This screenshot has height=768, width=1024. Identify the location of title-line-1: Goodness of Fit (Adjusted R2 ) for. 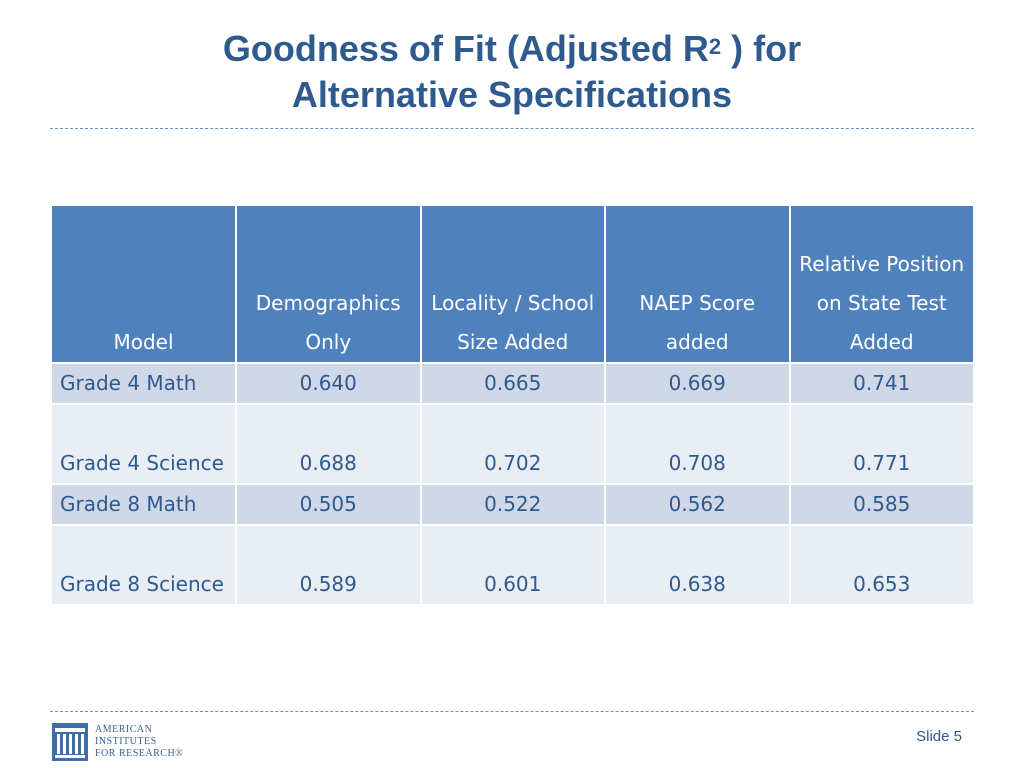
(512, 49).